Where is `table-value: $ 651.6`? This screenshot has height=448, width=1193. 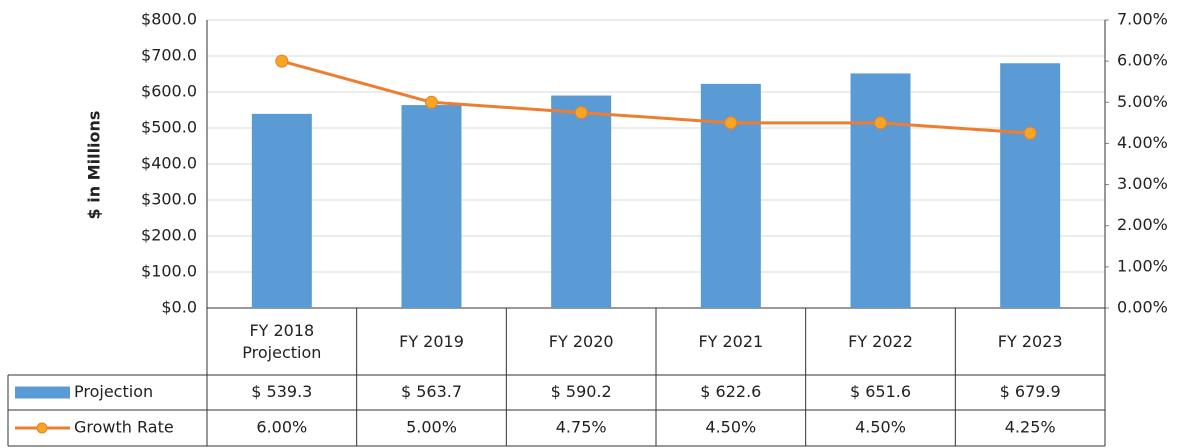 table-value: $ 651.6 is located at coordinates (880, 391).